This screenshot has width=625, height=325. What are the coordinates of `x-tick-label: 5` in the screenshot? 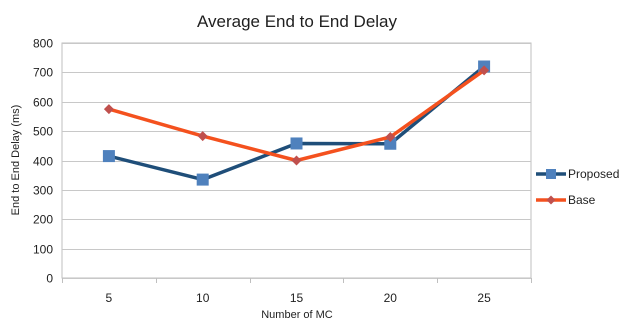 It's located at (109, 298).